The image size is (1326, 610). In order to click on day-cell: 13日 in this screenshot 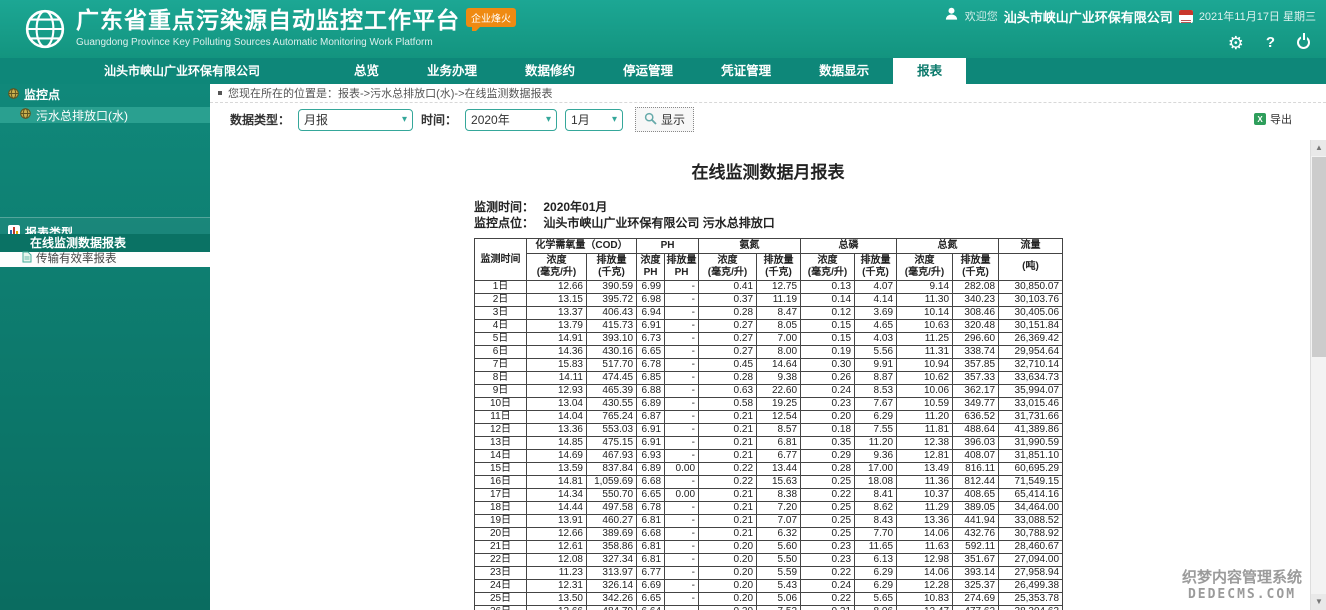, I will do `click(500, 443)`.